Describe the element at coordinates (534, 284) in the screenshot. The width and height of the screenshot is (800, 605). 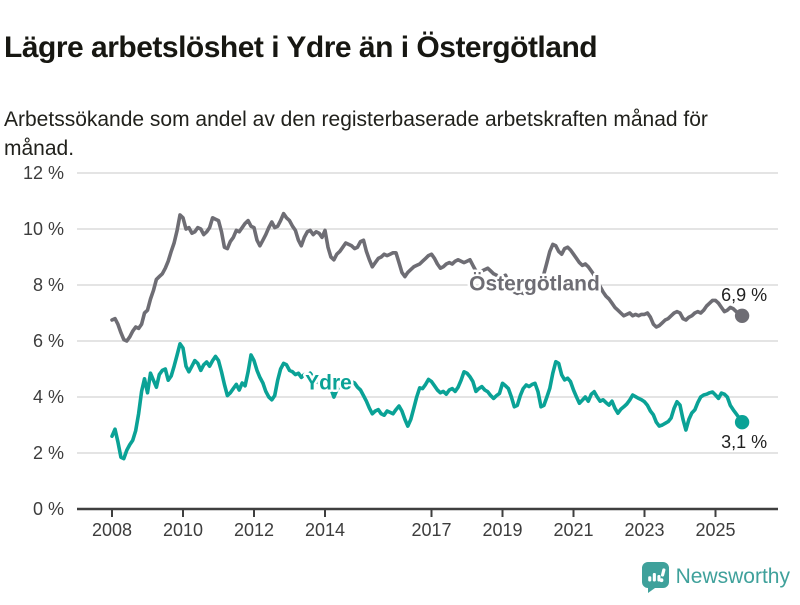
I see `series-label-ostergotland: Östergötland` at that location.